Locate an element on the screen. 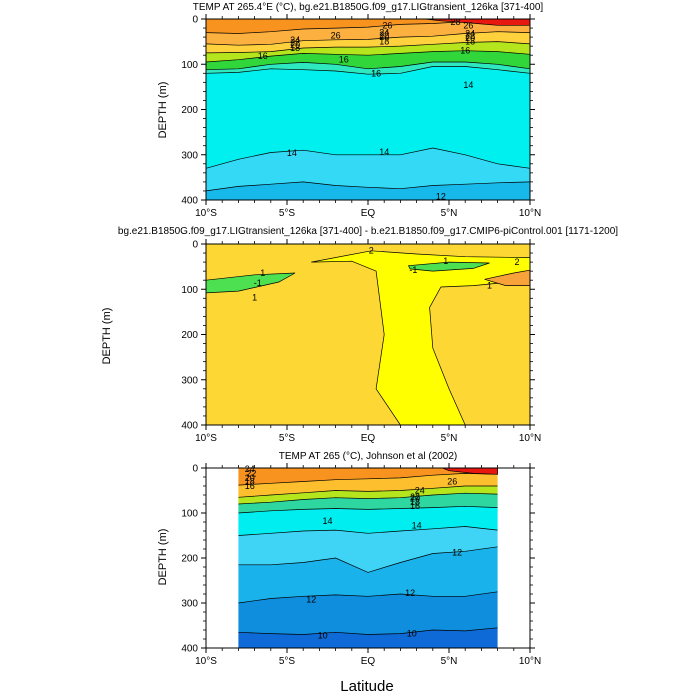  panel-bottom-title: TEMP AT 265 (°C), Johnson et al (2002) is located at coordinates (368, 456).